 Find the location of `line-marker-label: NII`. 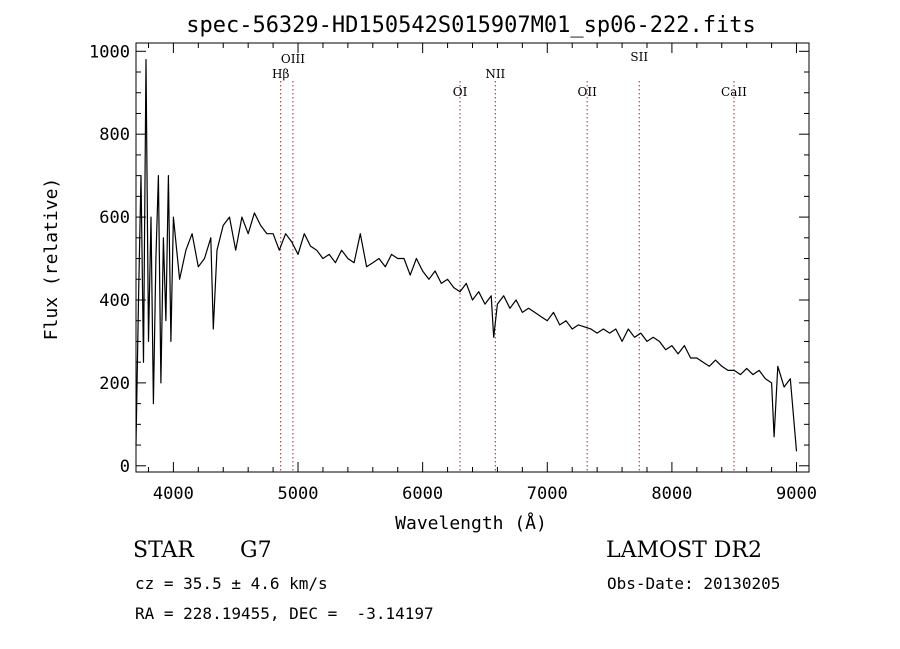

line-marker-label: NII is located at coordinates (495, 74).